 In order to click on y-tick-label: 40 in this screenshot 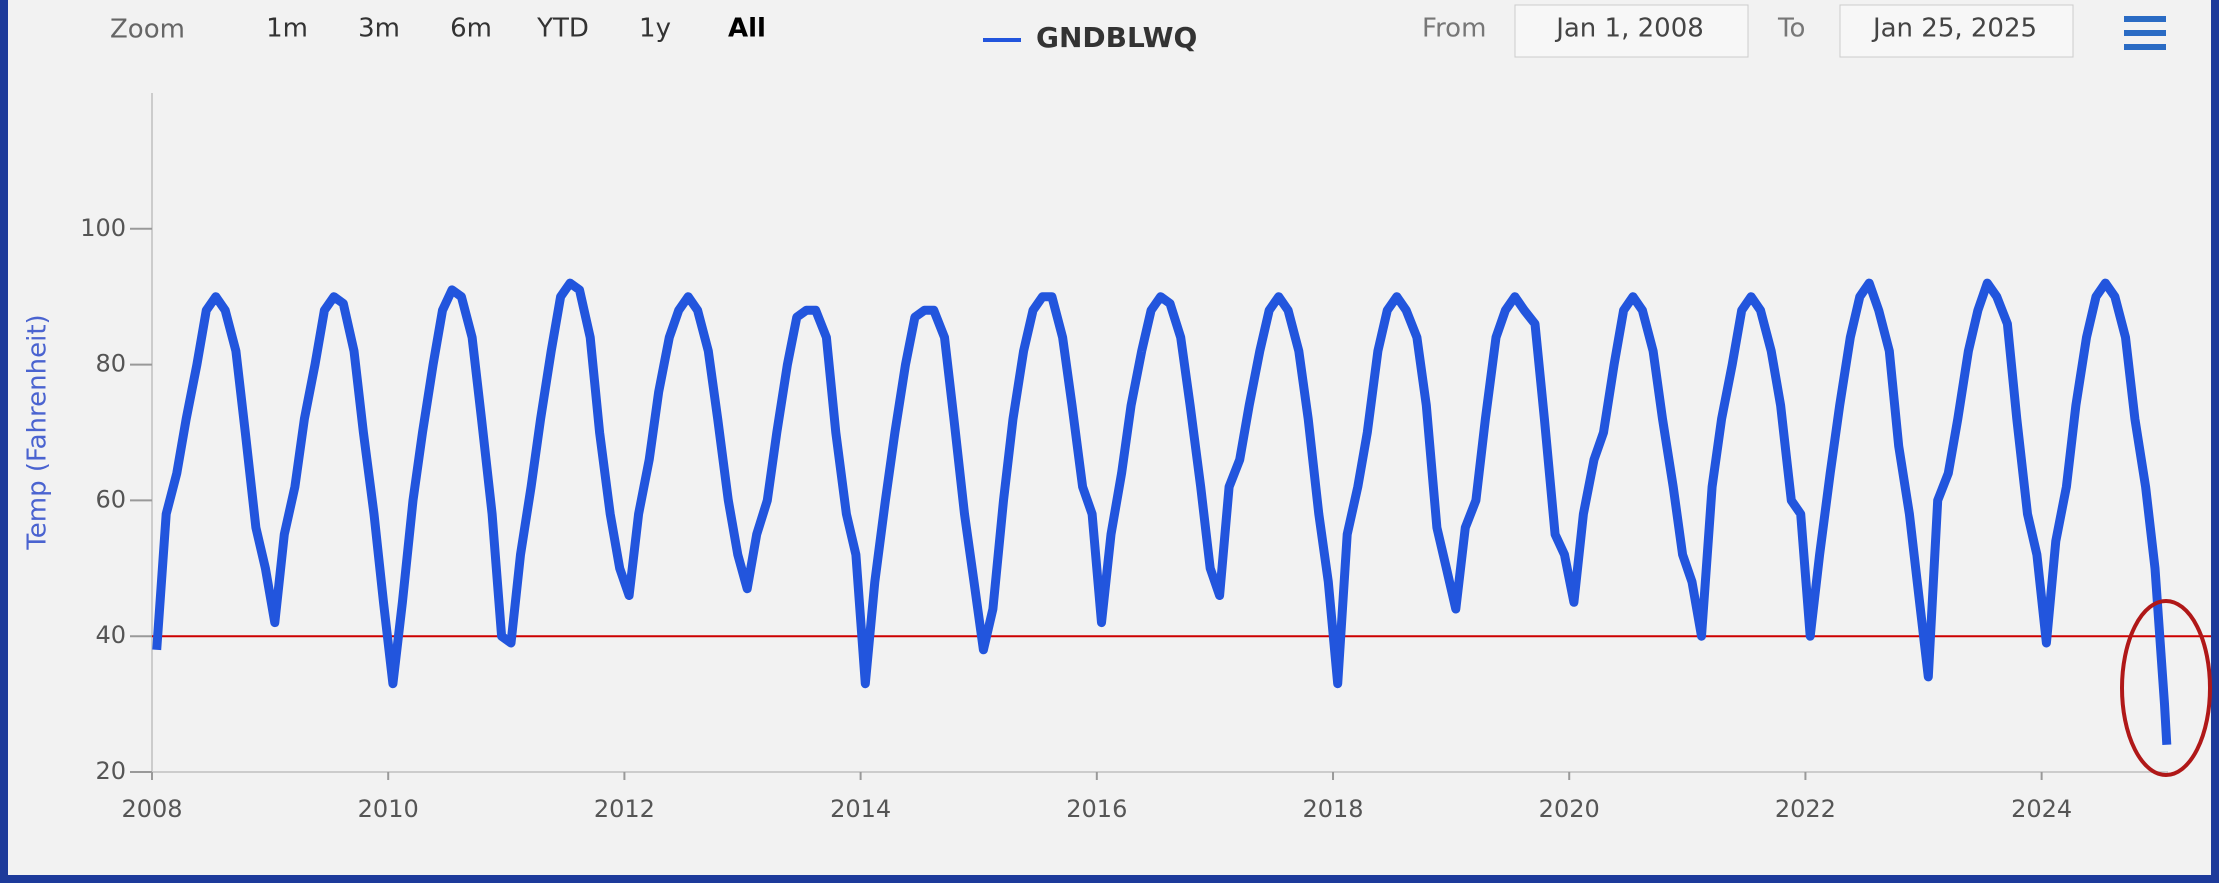, I will do `click(110, 635)`.